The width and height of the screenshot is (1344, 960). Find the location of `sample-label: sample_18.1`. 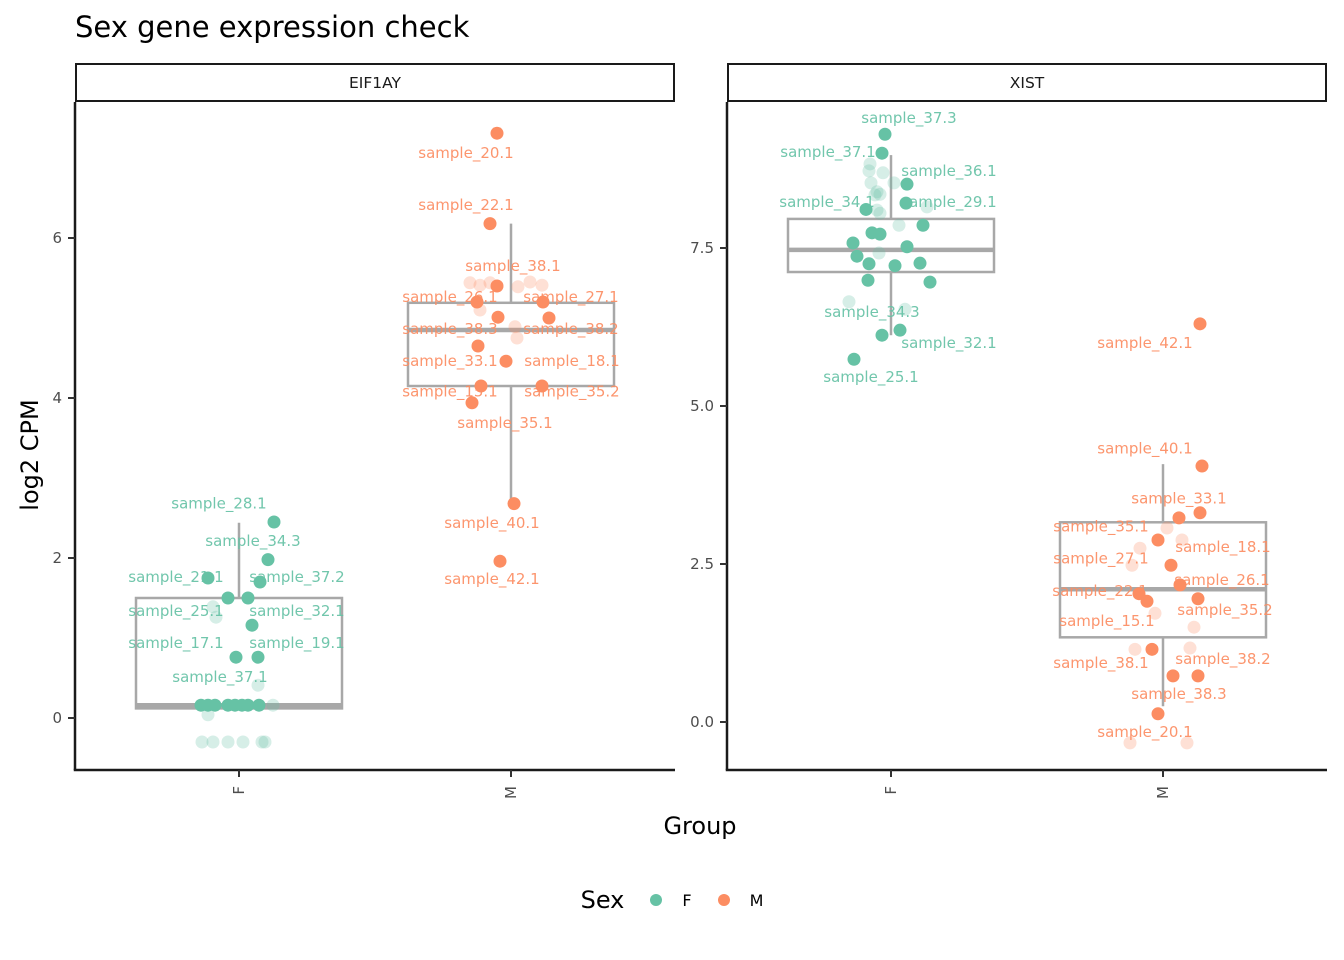

sample-label: sample_18.1 is located at coordinates (571, 361).